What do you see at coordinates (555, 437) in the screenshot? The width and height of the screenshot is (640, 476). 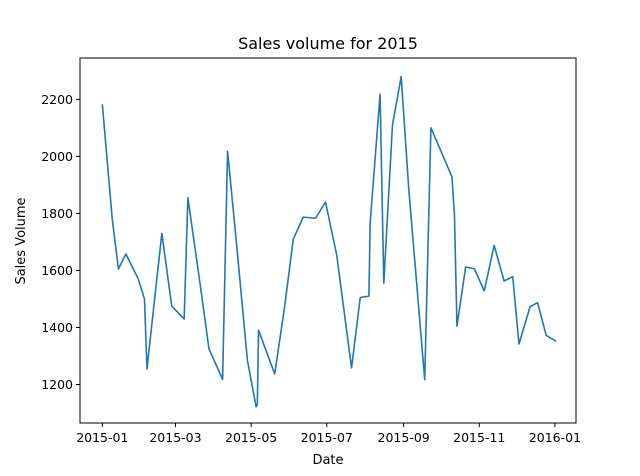 I see `x-tick-label-6: 2016-01` at bounding box center [555, 437].